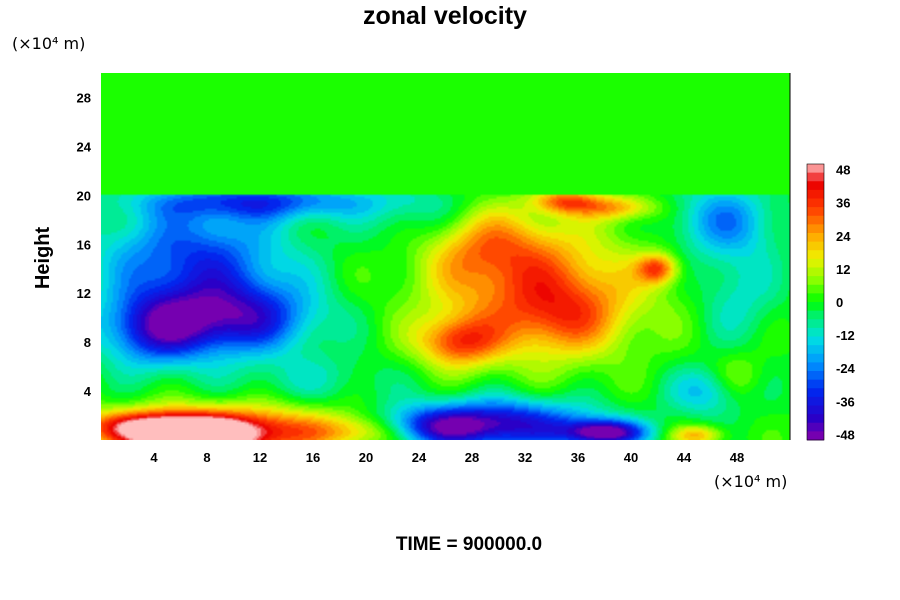  What do you see at coordinates (84, 293) in the screenshot?
I see `y-tick-label: 12` at bounding box center [84, 293].